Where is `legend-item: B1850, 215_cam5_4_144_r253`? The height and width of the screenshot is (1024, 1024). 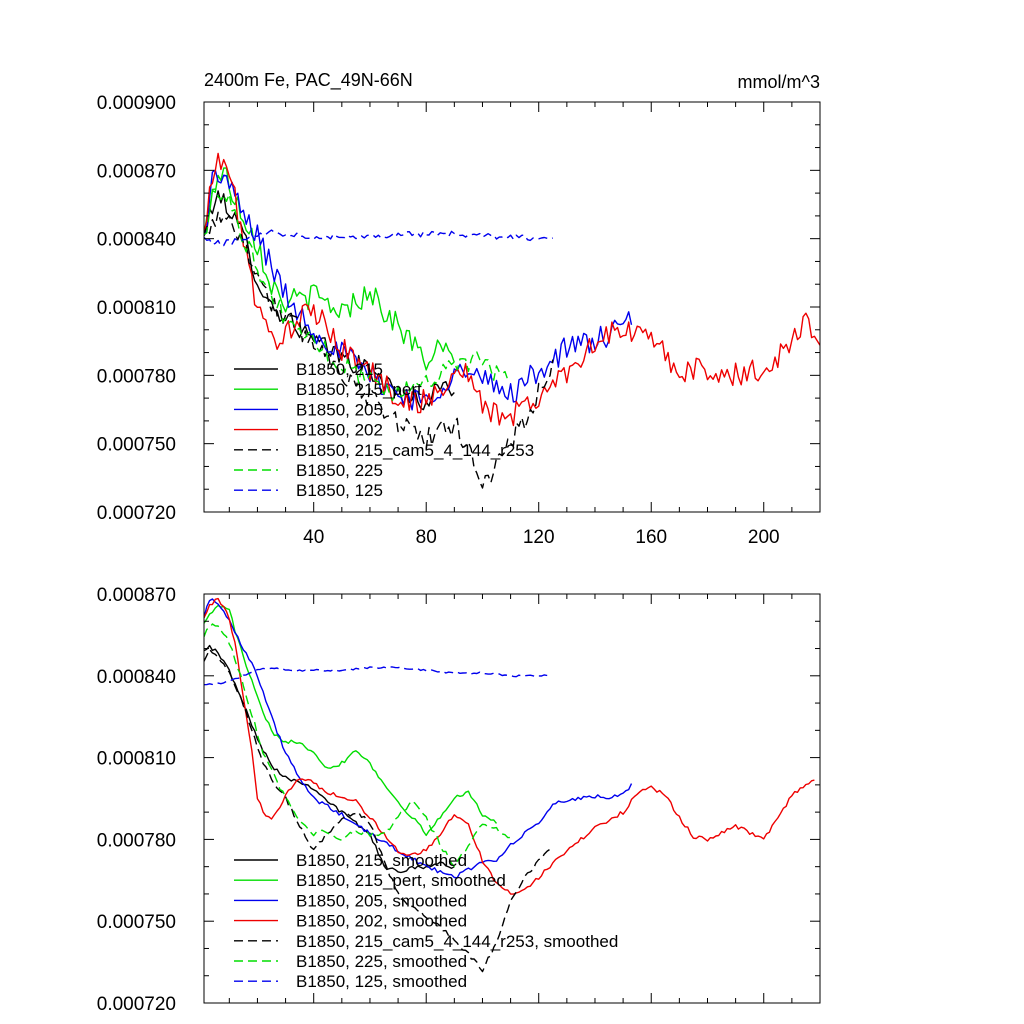 legend-item: B1850, 215_cam5_4_144_r253 is located at coordinates (384, 450).